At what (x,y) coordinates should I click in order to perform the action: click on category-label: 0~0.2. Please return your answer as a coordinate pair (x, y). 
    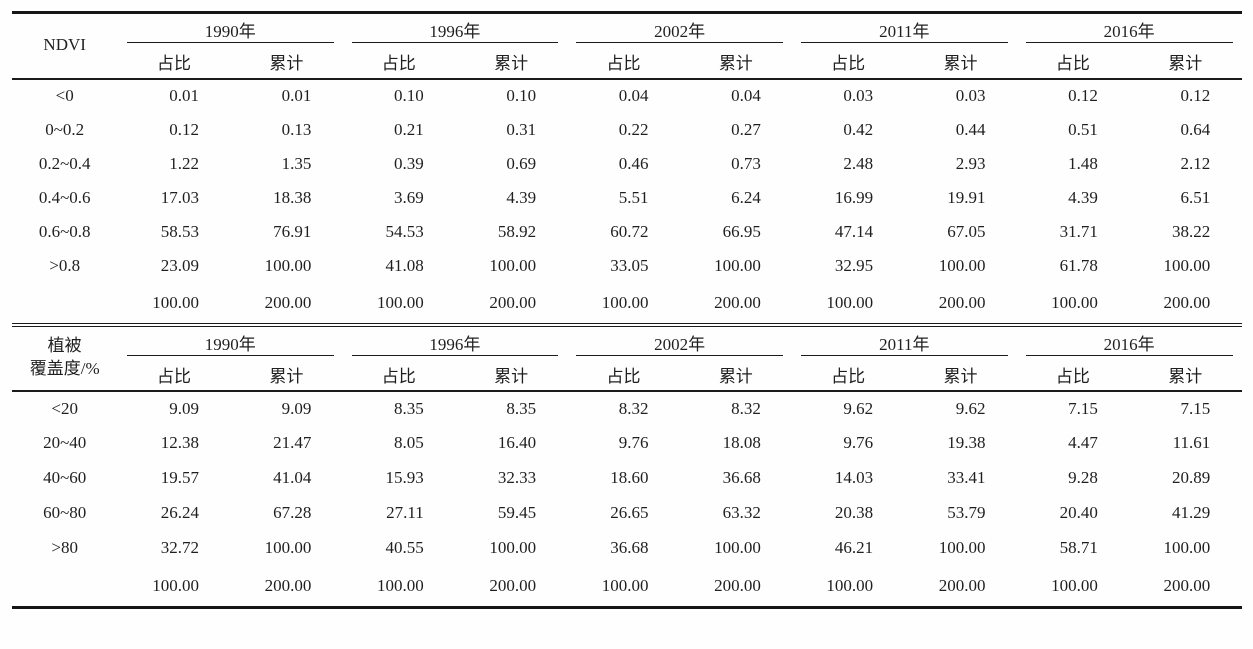
    Looking at the image, I should click on (65, 129).